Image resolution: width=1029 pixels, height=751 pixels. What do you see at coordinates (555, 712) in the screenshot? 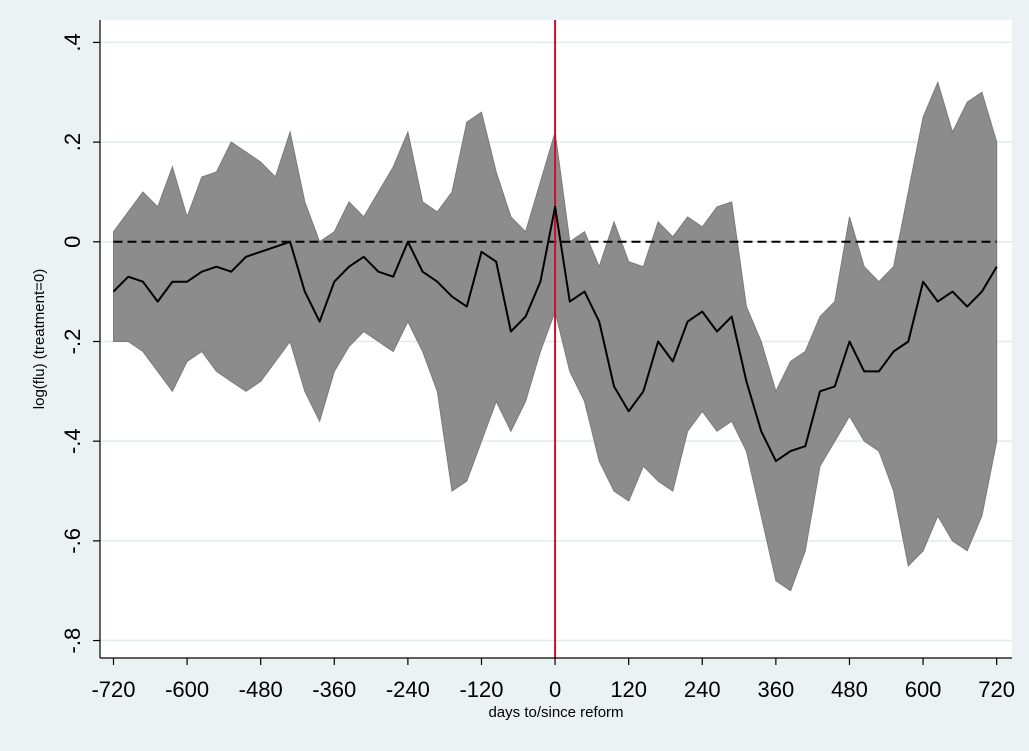
I see `x-axis-title: days to/since reform` at bounding box center [555, 712].